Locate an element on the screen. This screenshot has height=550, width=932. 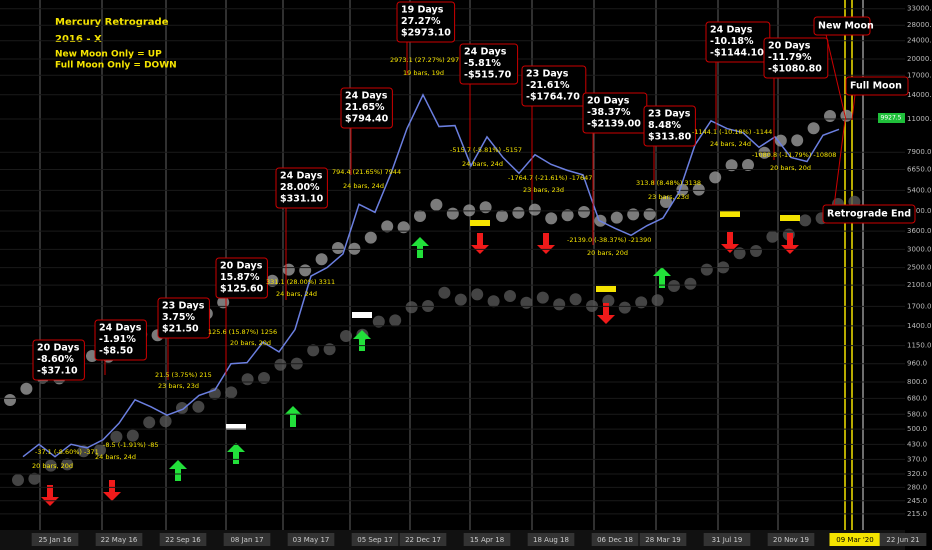
y-tick-label: 430.0 is located at coordinates (917, 444).